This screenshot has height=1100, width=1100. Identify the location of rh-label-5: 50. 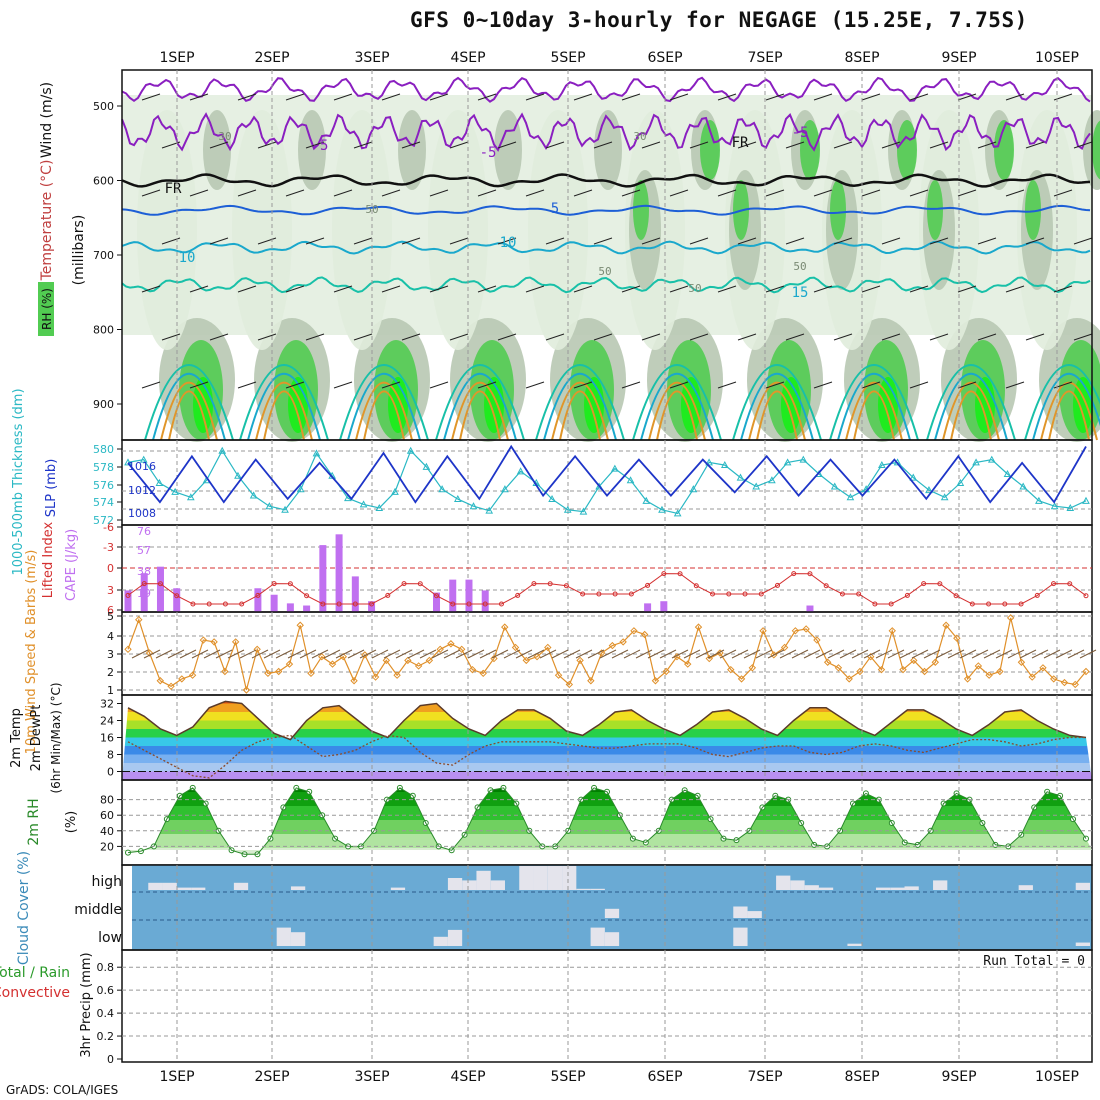
(694, 288).